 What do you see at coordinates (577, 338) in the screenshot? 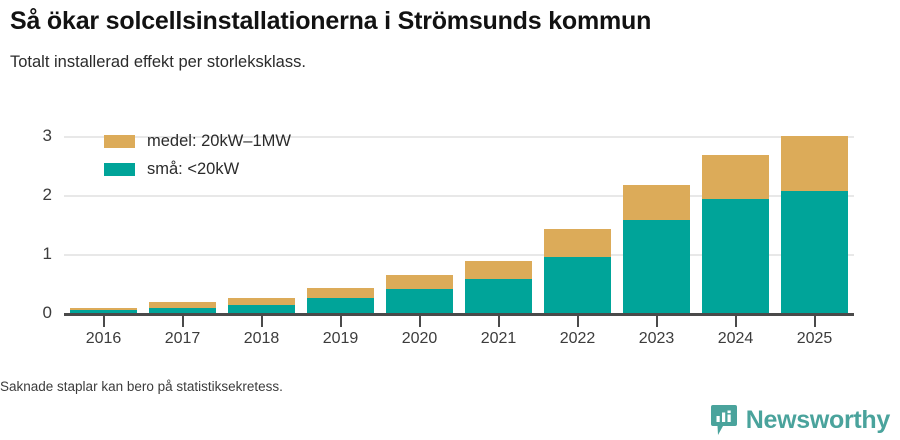
I see `x-axis-tick-label: 2022` at bounding box center [577, 338].